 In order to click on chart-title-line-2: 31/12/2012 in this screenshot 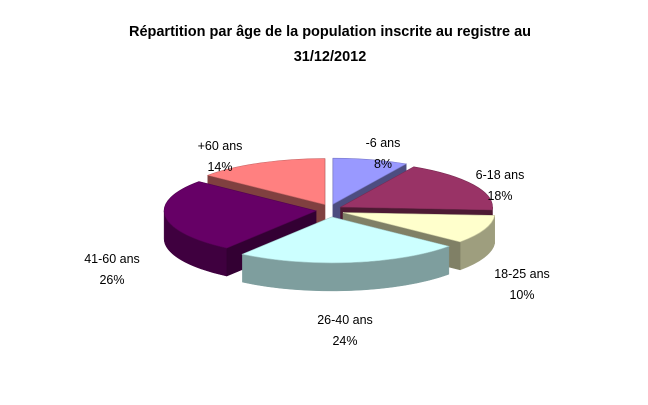, I will do `click(330, 57)`.